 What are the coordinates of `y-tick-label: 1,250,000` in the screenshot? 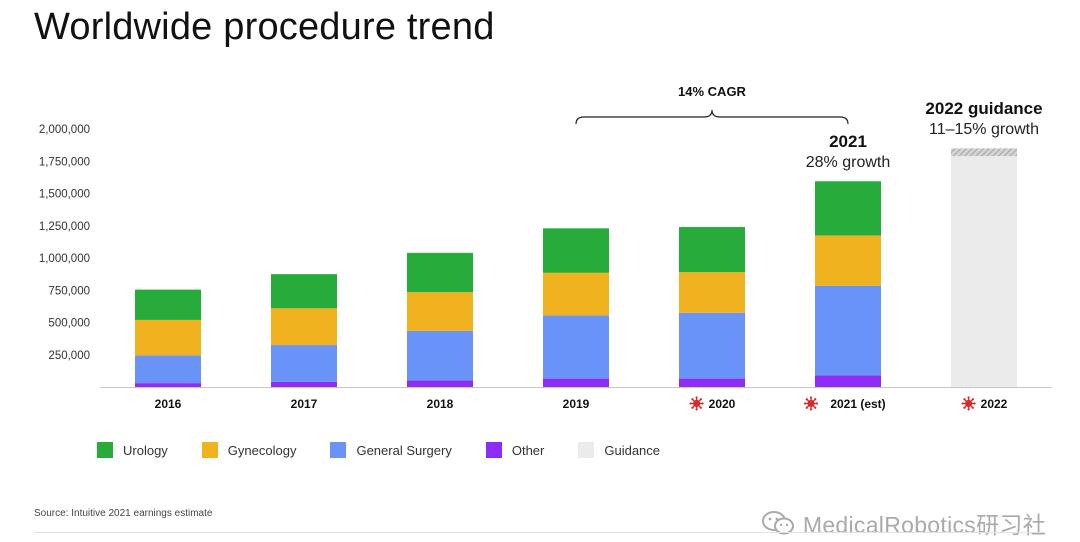 It's located at (64, 227).